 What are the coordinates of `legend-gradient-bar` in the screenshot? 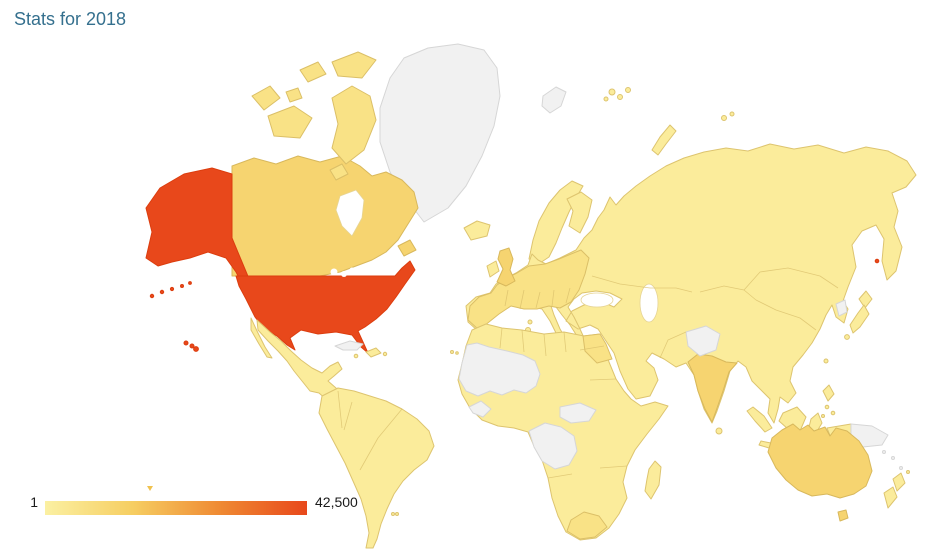 It's located at (176, 508).